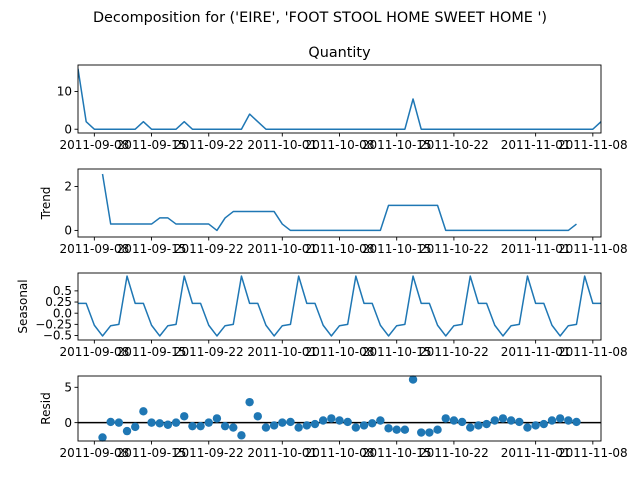 Image resolution: width=640 pixels, height=480 pixels. Describe the element at coordinates (536, 453) in the screenshot. I see `resid-xtick-label: 2011-11-01` at that location.